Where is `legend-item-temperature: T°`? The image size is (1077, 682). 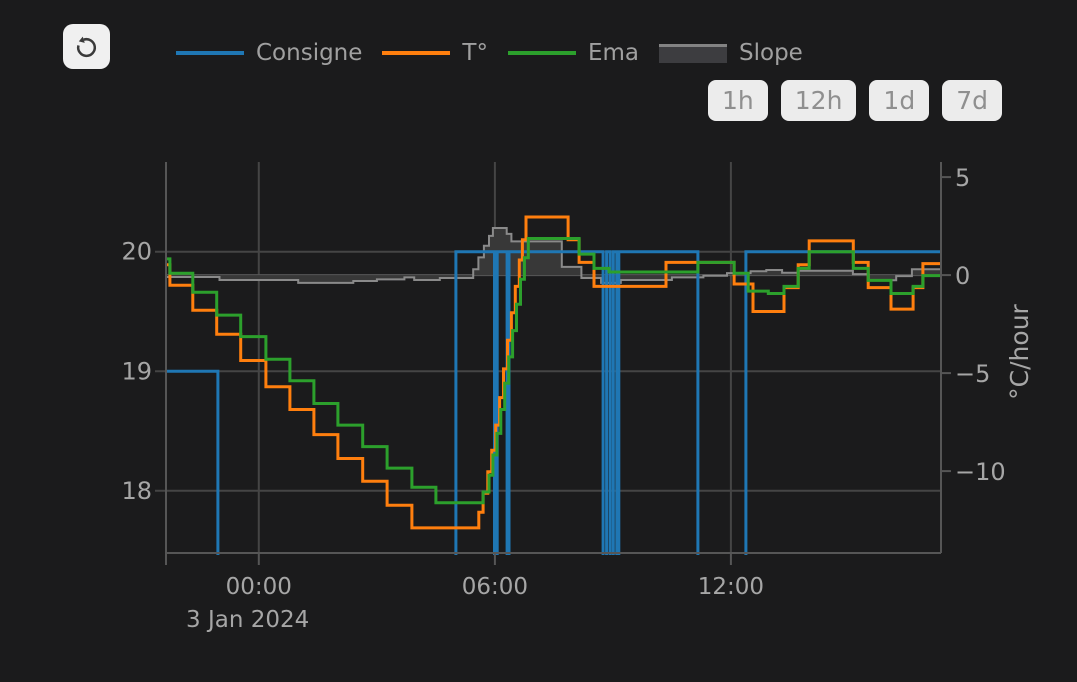
legend-item-temperature: T° is located at coordinates (435, 53).